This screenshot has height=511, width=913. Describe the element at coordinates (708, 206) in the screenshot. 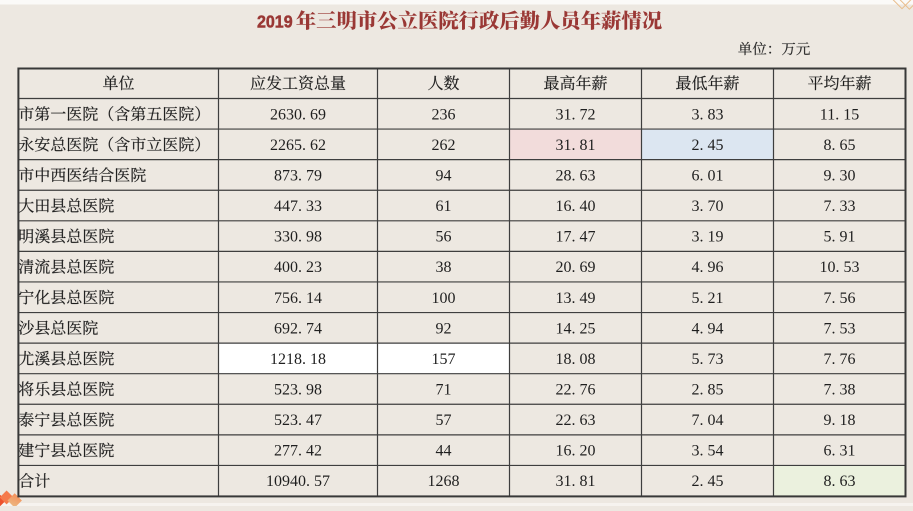

I see `svg-text: 3. 70` at that location.